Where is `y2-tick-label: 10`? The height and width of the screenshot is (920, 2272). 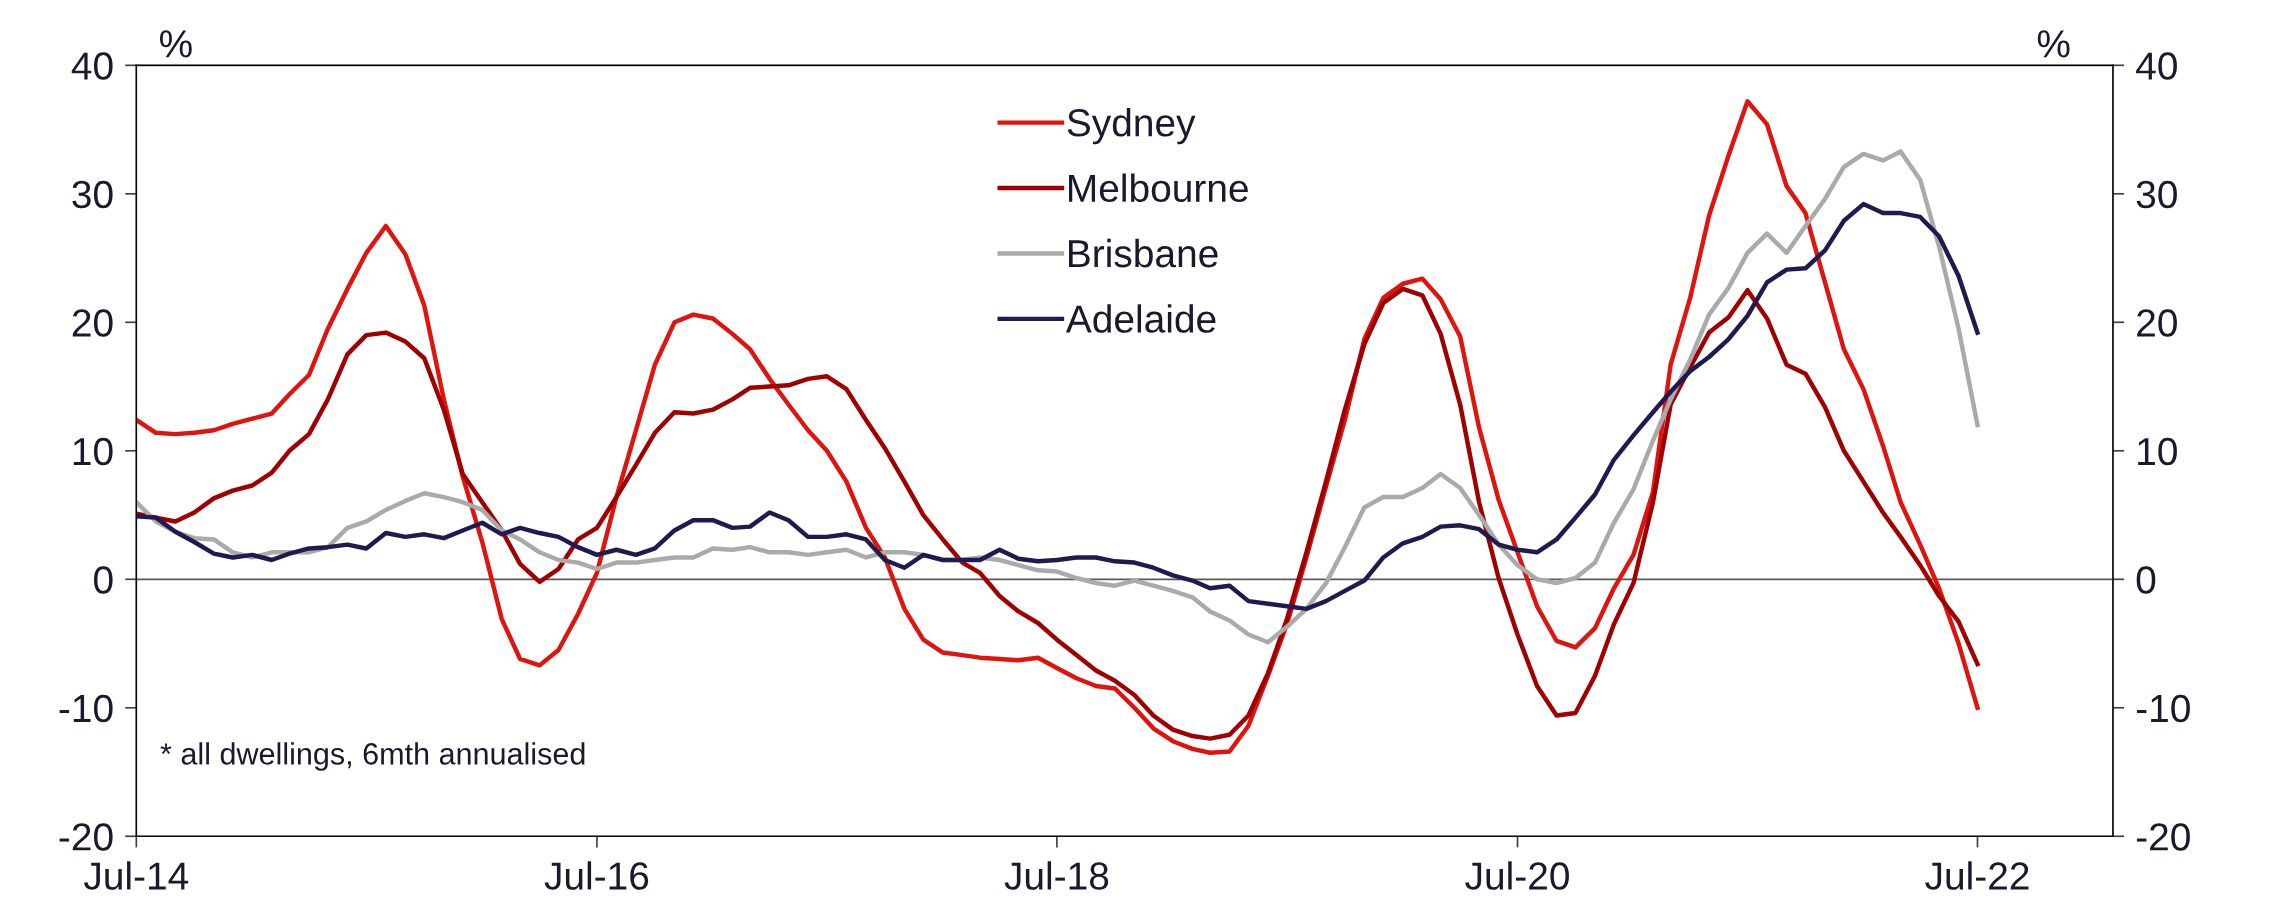 y2-tick-label: 10 is located at coordinates (2157, 451).